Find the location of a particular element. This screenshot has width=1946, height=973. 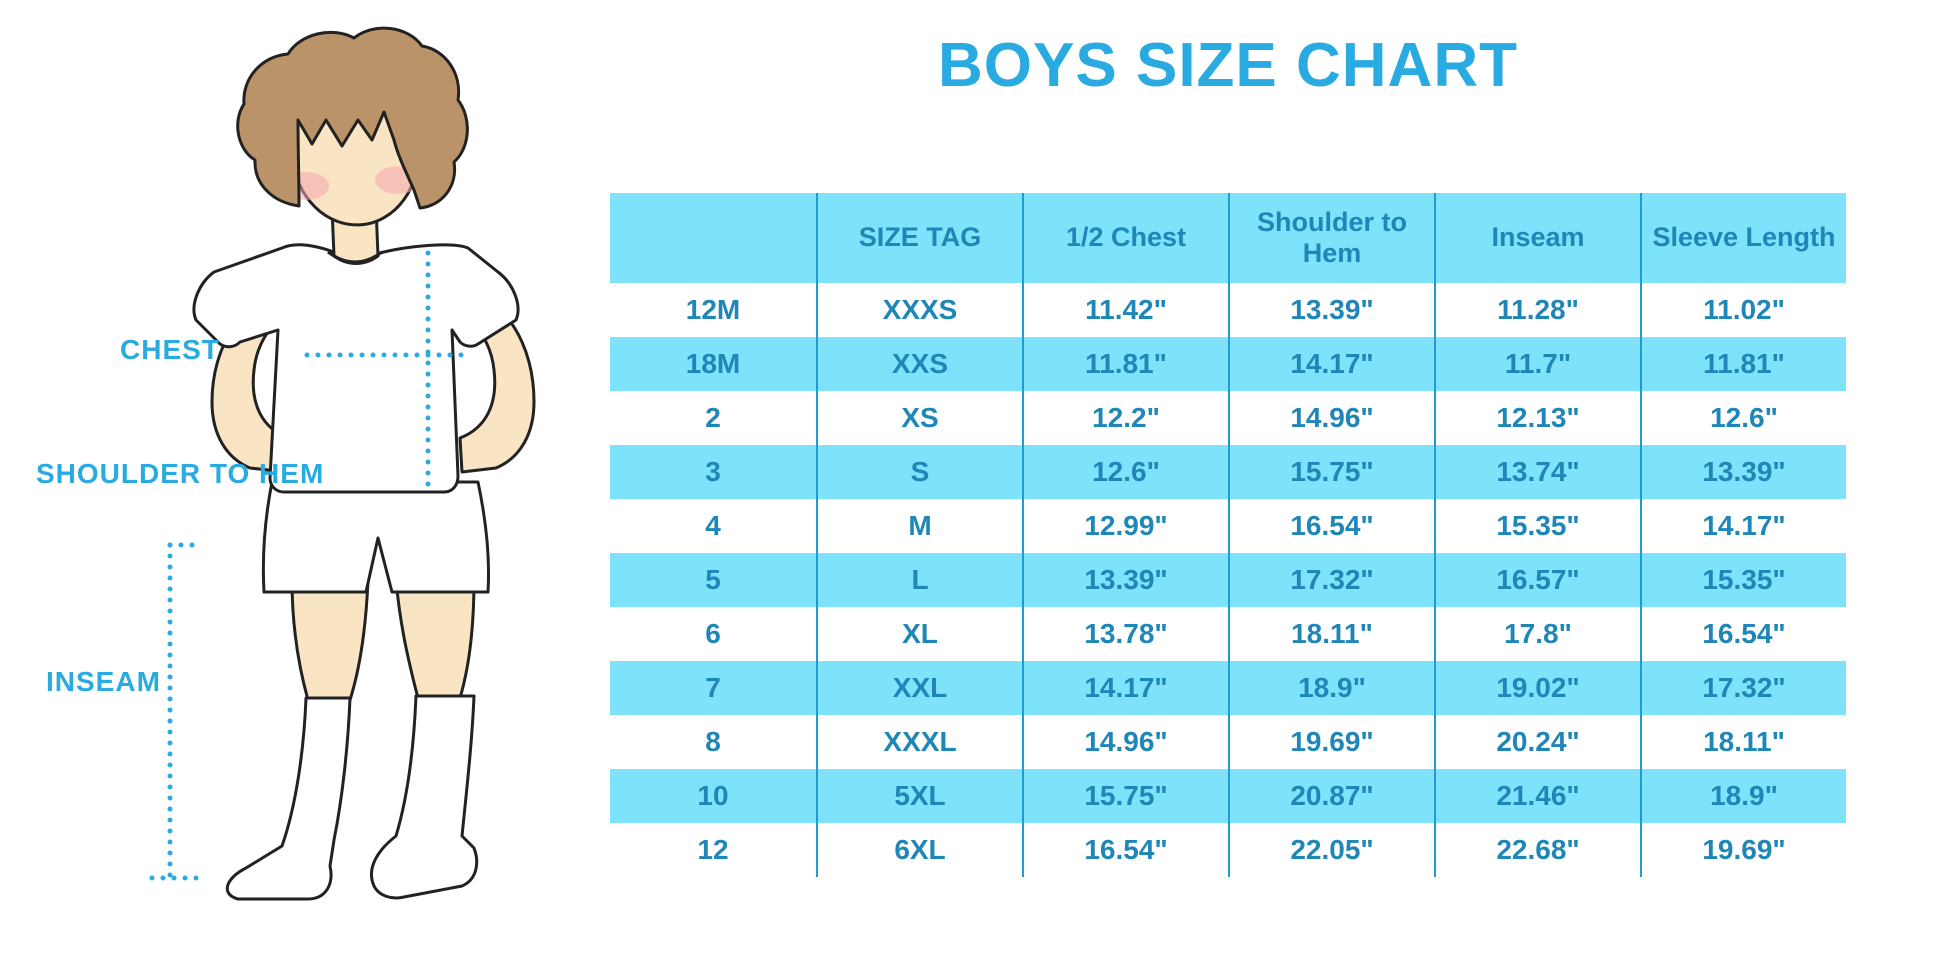

row-size-cell: 10 is located at coordinates (713, 796).